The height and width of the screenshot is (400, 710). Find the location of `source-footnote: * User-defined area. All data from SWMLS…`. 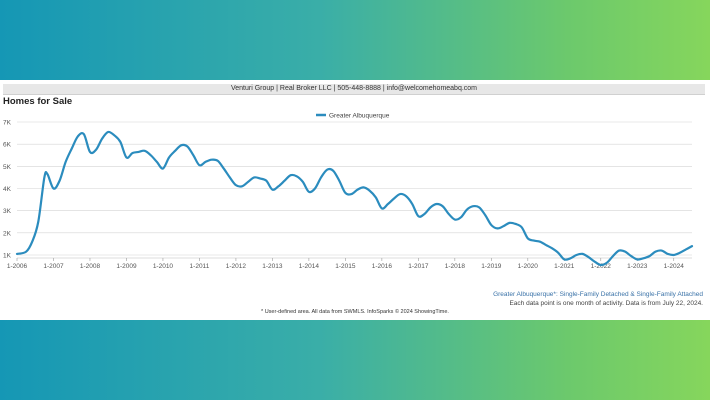

source-footnote: * User-defined area. All data from SWMLS… is located at coordinates (355, 312).